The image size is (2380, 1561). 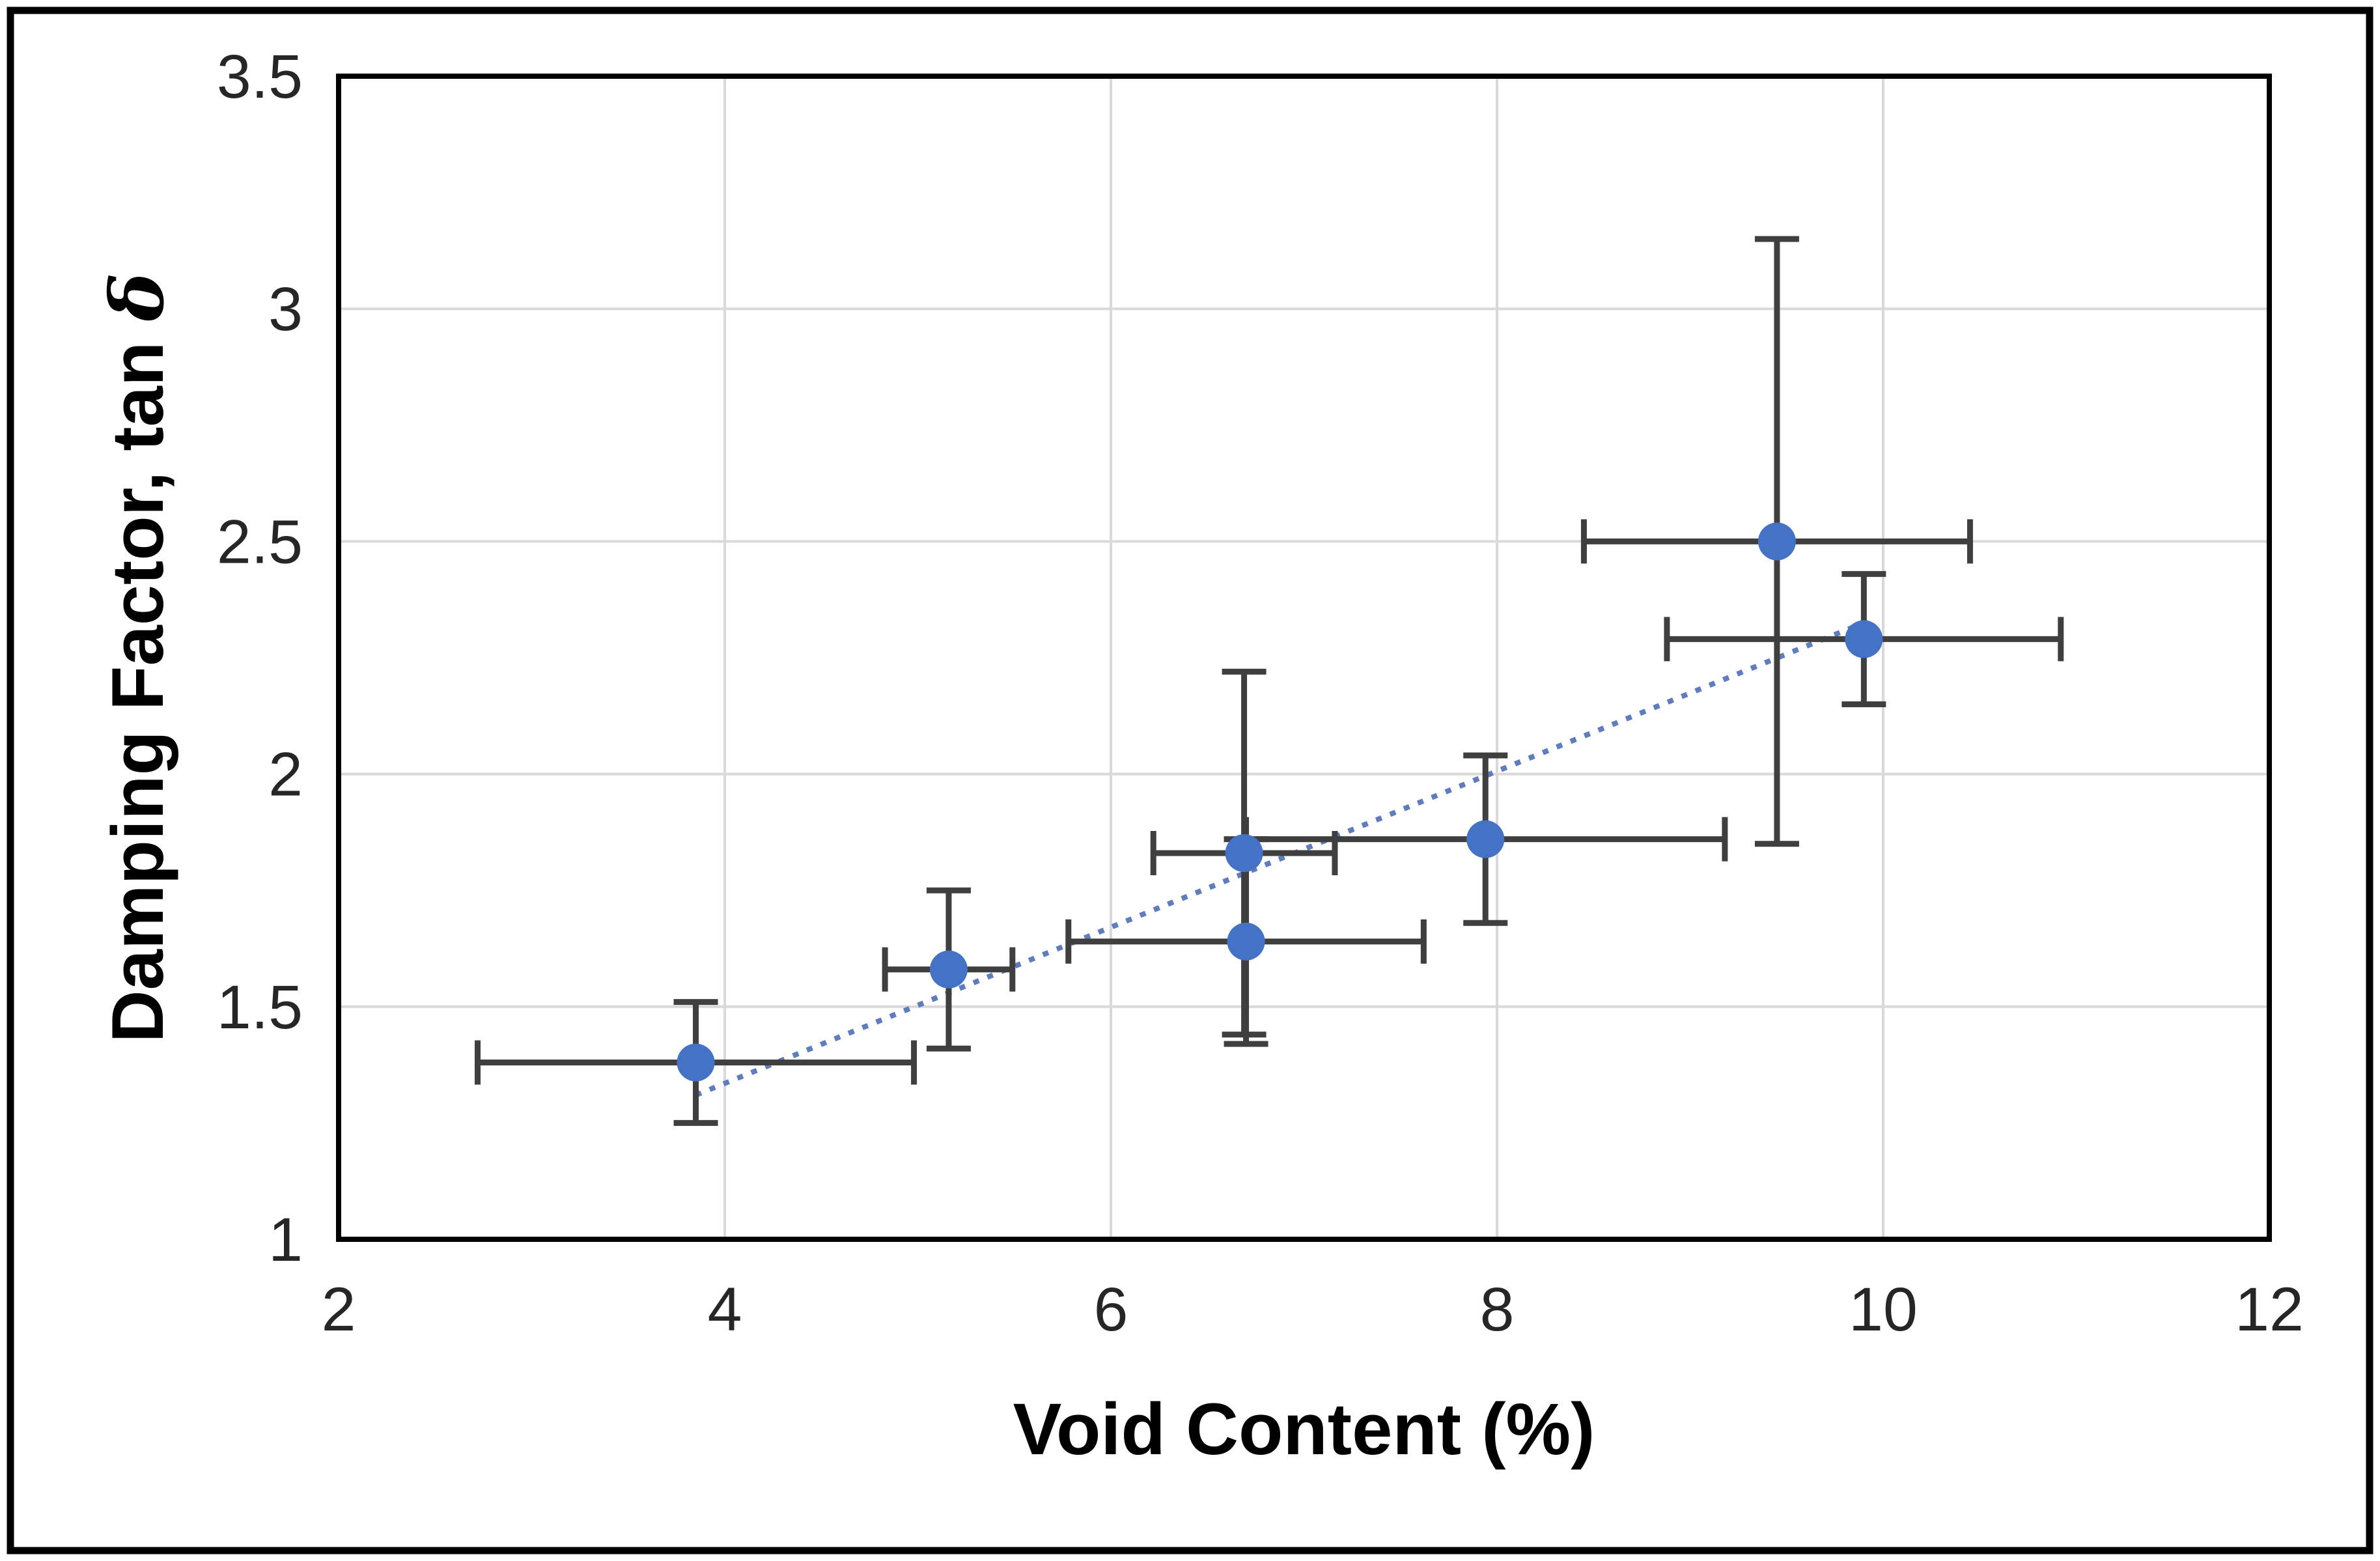 What do you see at coordinates (138, 658) in the screenshot?
I see `y-axis-title: Damping Factor, tan δ` at bounding box center [138, 658].